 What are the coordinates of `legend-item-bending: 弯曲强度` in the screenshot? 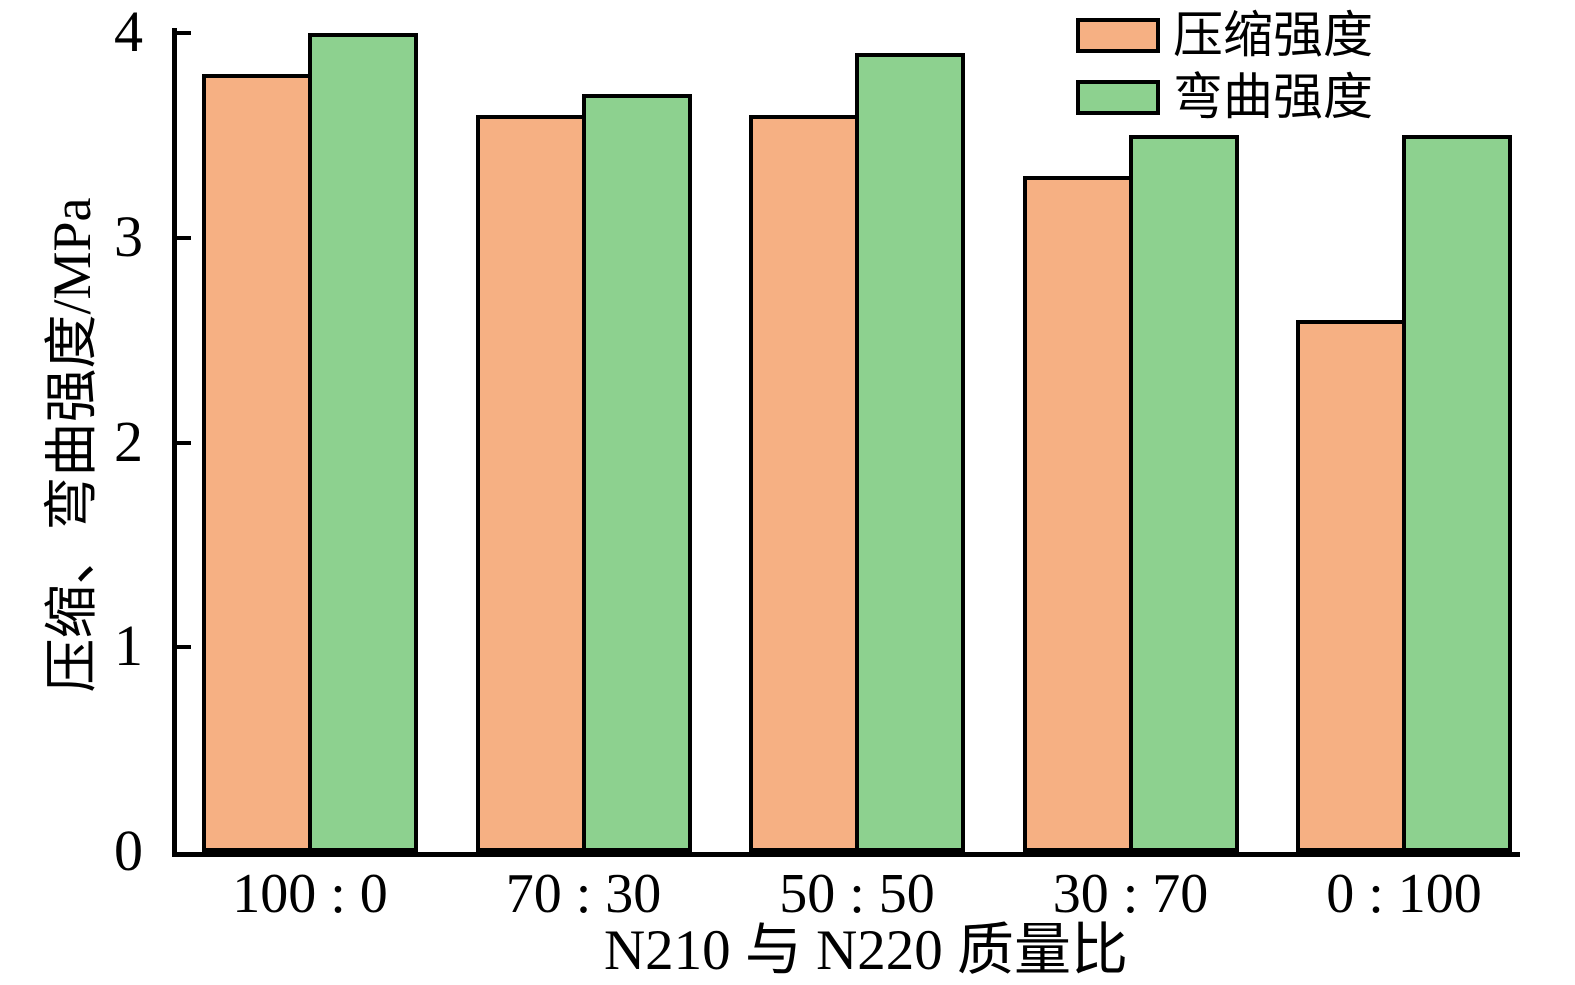 It's located at (1224, 97).